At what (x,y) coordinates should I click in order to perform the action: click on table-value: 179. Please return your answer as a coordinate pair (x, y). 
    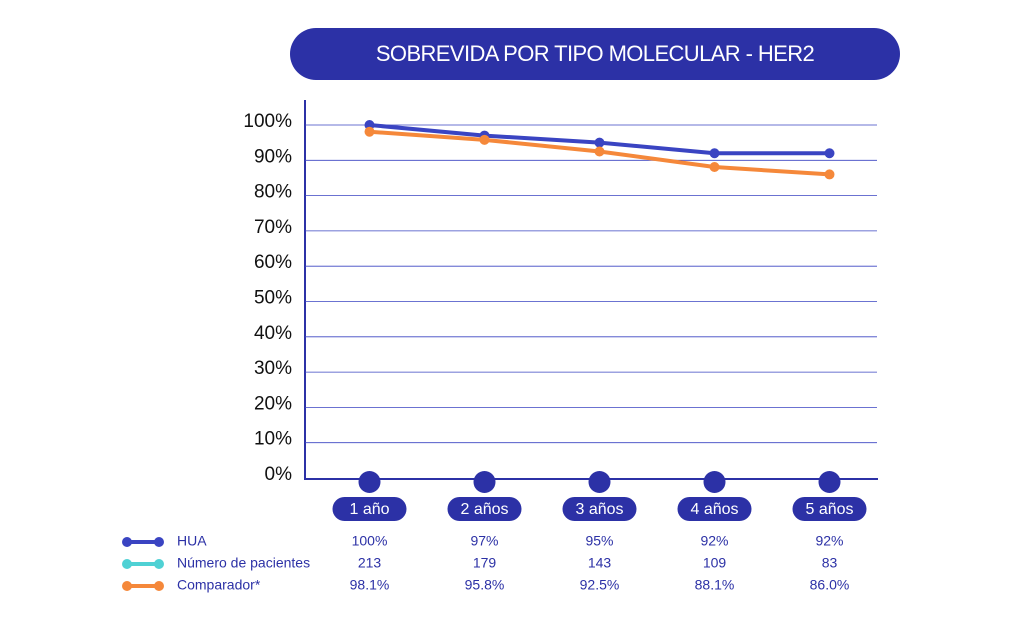
    Looking at the image, I should click on (485, 563).